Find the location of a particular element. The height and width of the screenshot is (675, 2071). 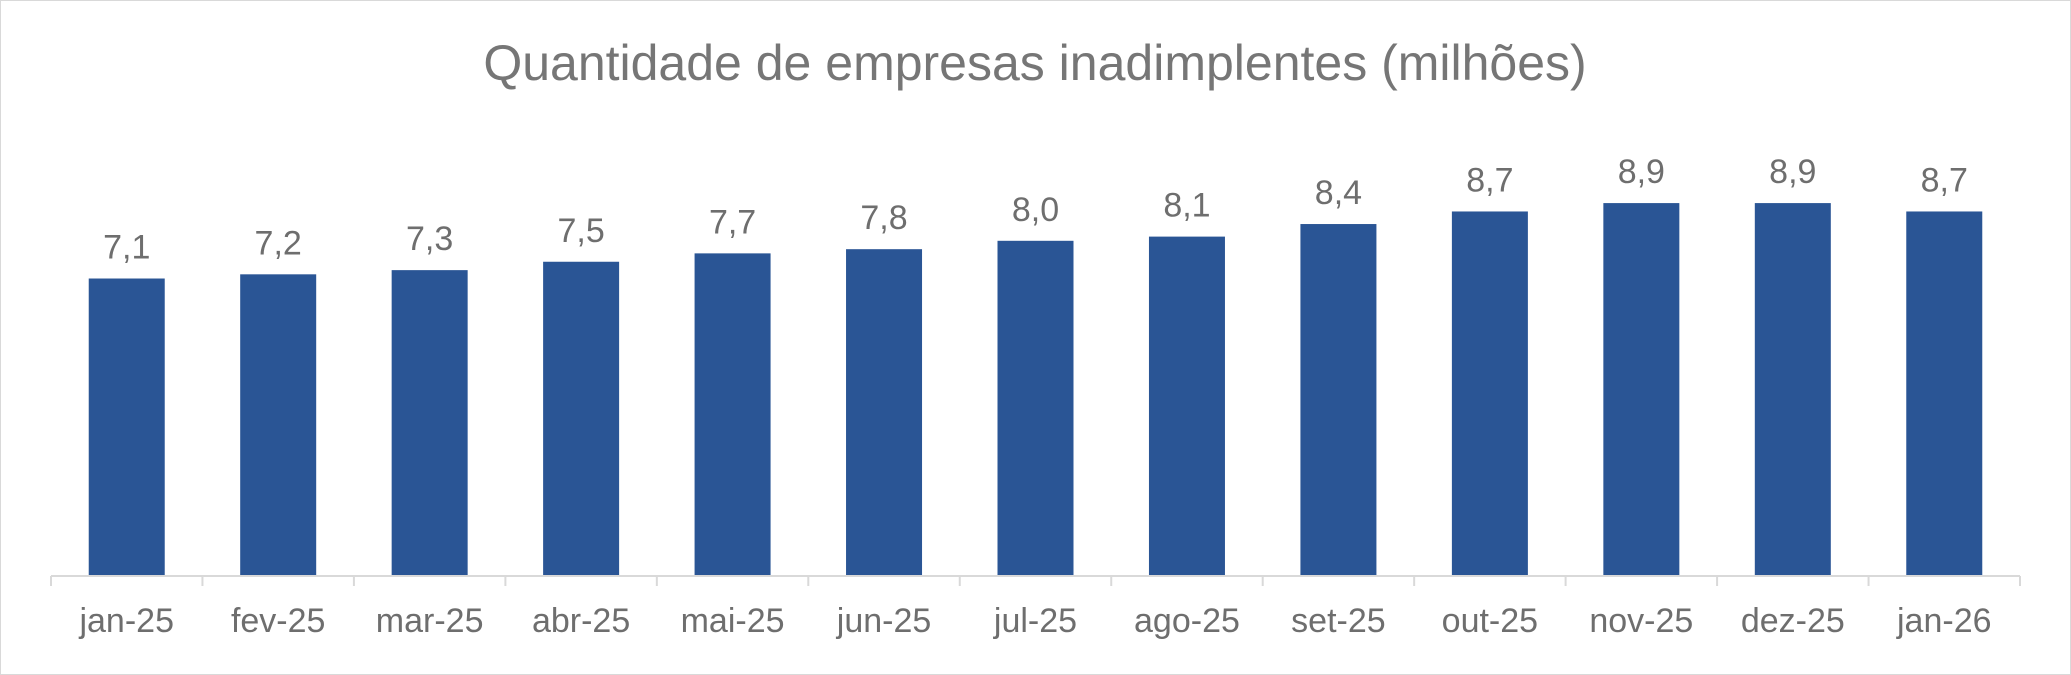

data-label-jan-25: 7,1 is located at coordinates (126, 248).